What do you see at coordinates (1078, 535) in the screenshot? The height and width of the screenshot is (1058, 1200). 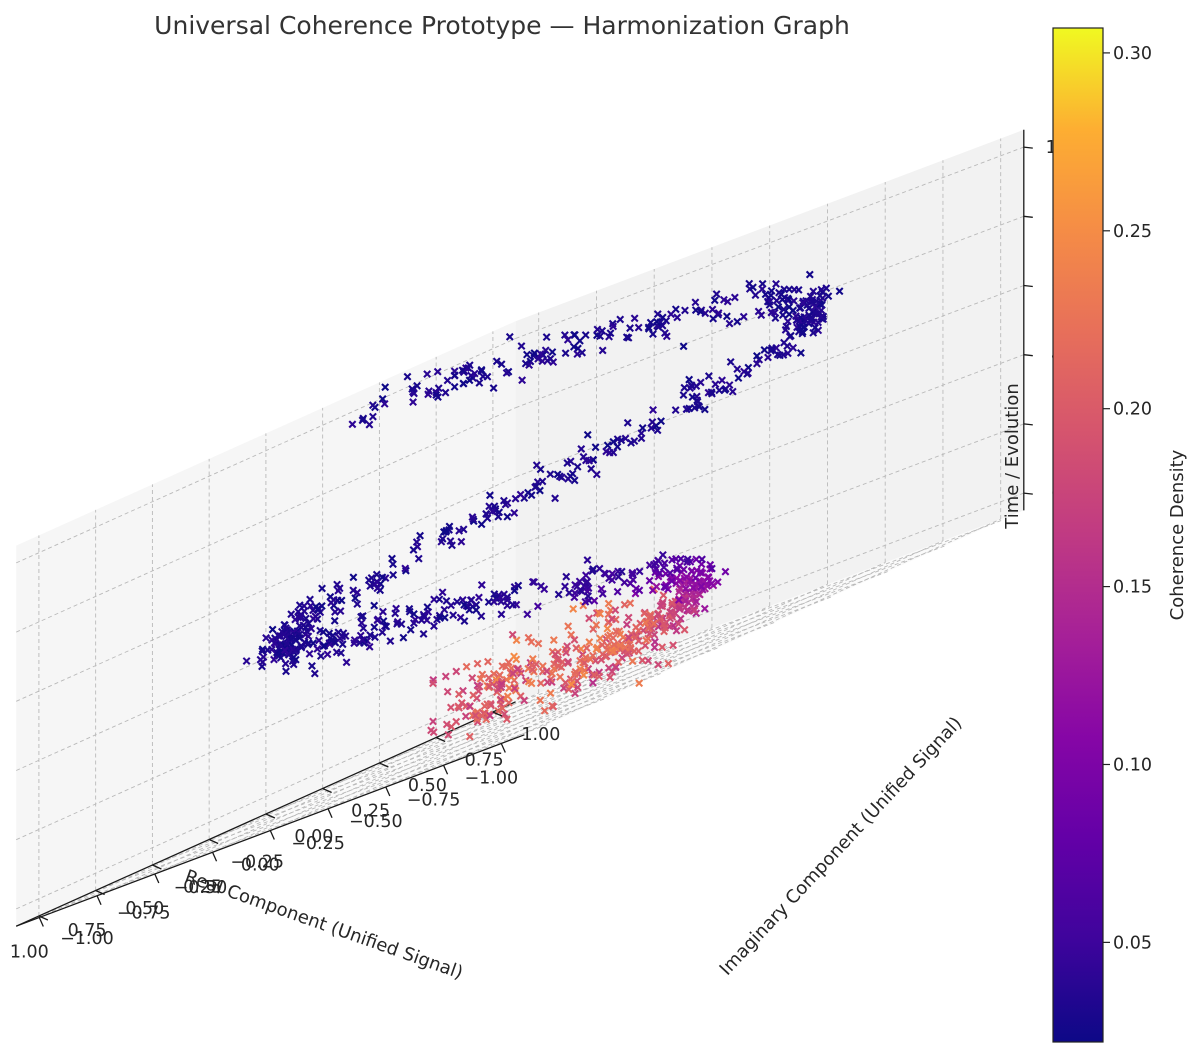 I see `colorbar-gradient` at bounding box center [1078, 535].